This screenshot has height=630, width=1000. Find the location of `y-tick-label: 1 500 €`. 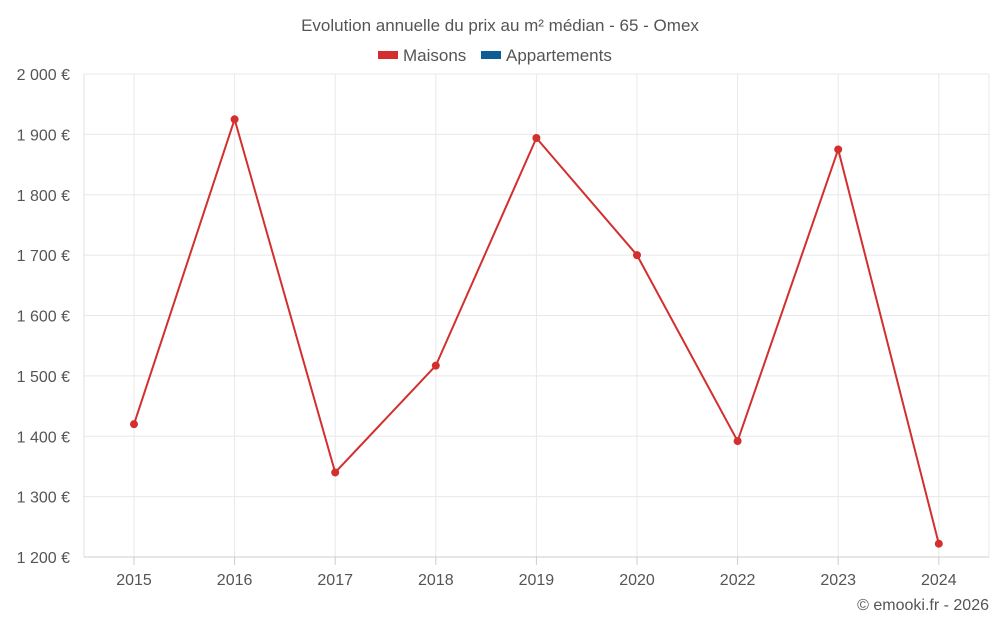

y-tick-label: 1 500 € is located at coordinates (43, 377).